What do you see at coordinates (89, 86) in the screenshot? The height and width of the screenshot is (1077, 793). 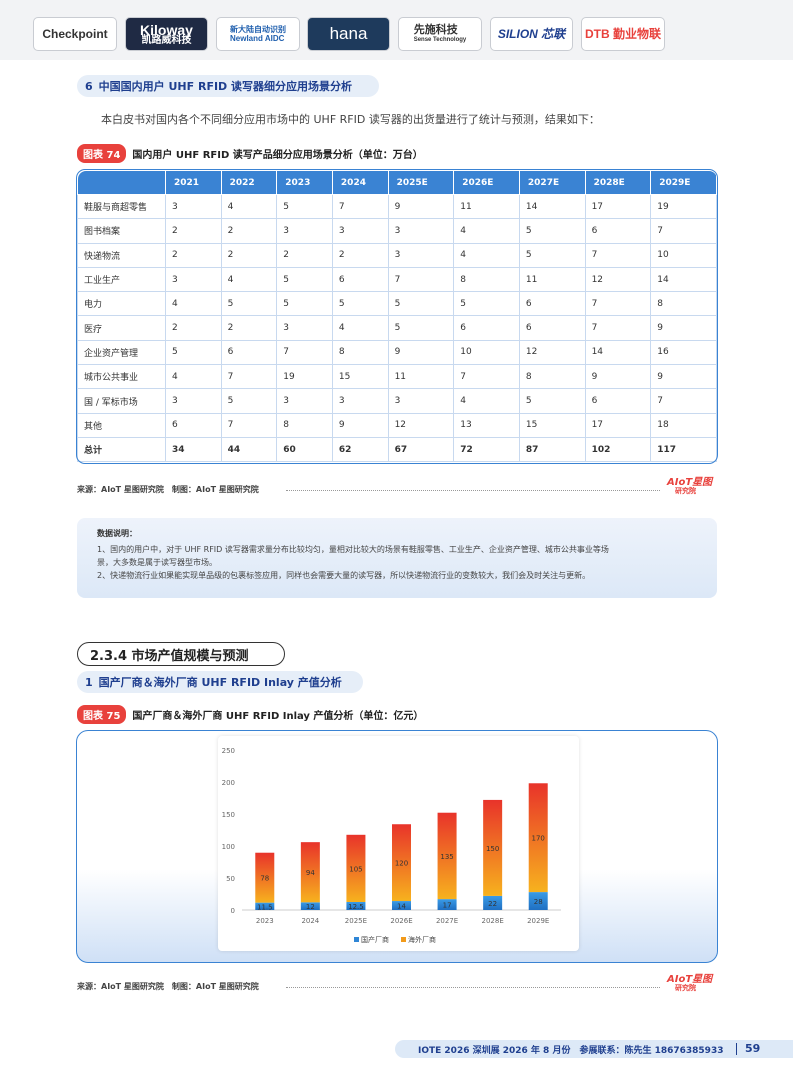 I see `section-6-number: 6` at bounding box center [89, 86].